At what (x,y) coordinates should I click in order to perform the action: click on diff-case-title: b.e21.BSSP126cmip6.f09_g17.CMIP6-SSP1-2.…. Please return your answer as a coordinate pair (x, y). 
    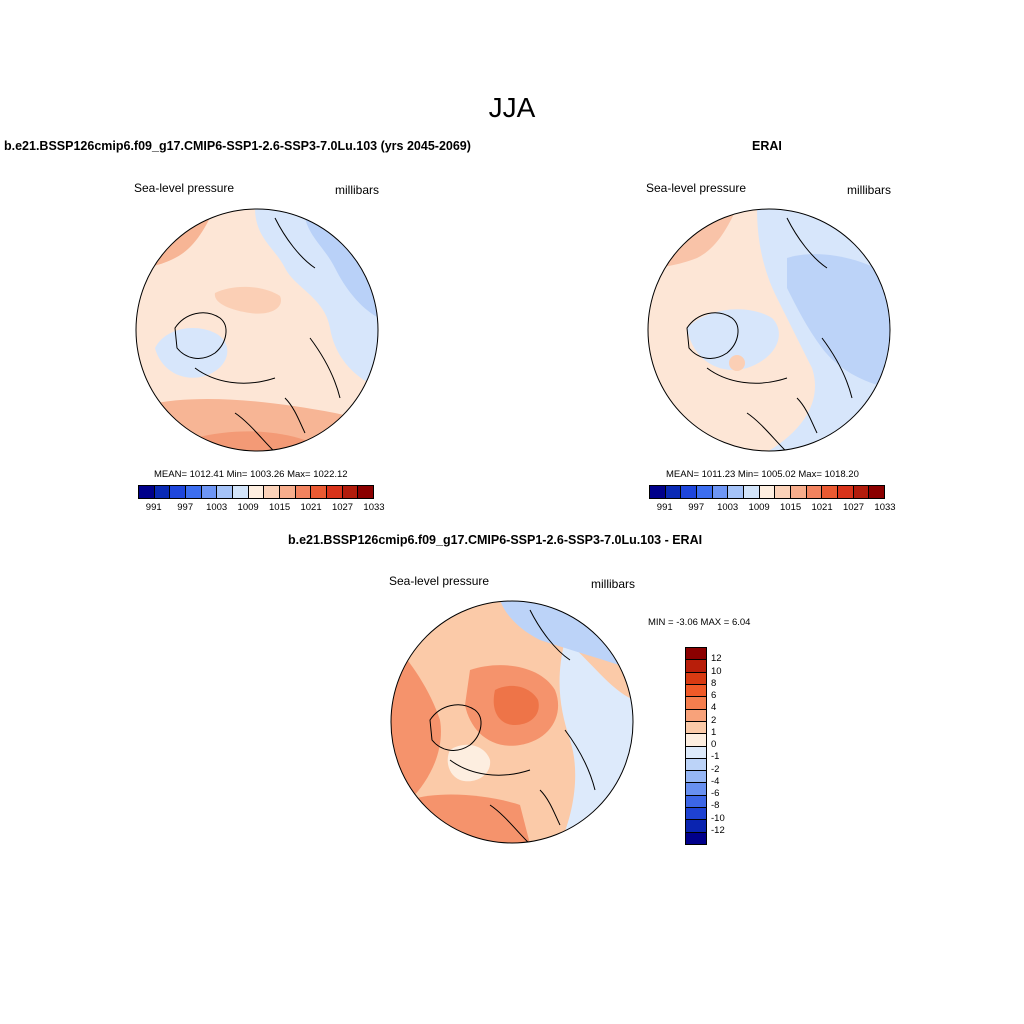
    Looking at the image, I should click on (495, 540).